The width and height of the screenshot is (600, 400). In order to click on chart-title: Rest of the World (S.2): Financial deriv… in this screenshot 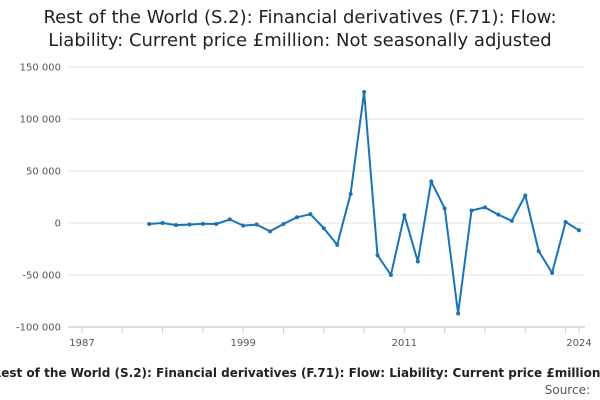, I will do `click(300, 29)`.